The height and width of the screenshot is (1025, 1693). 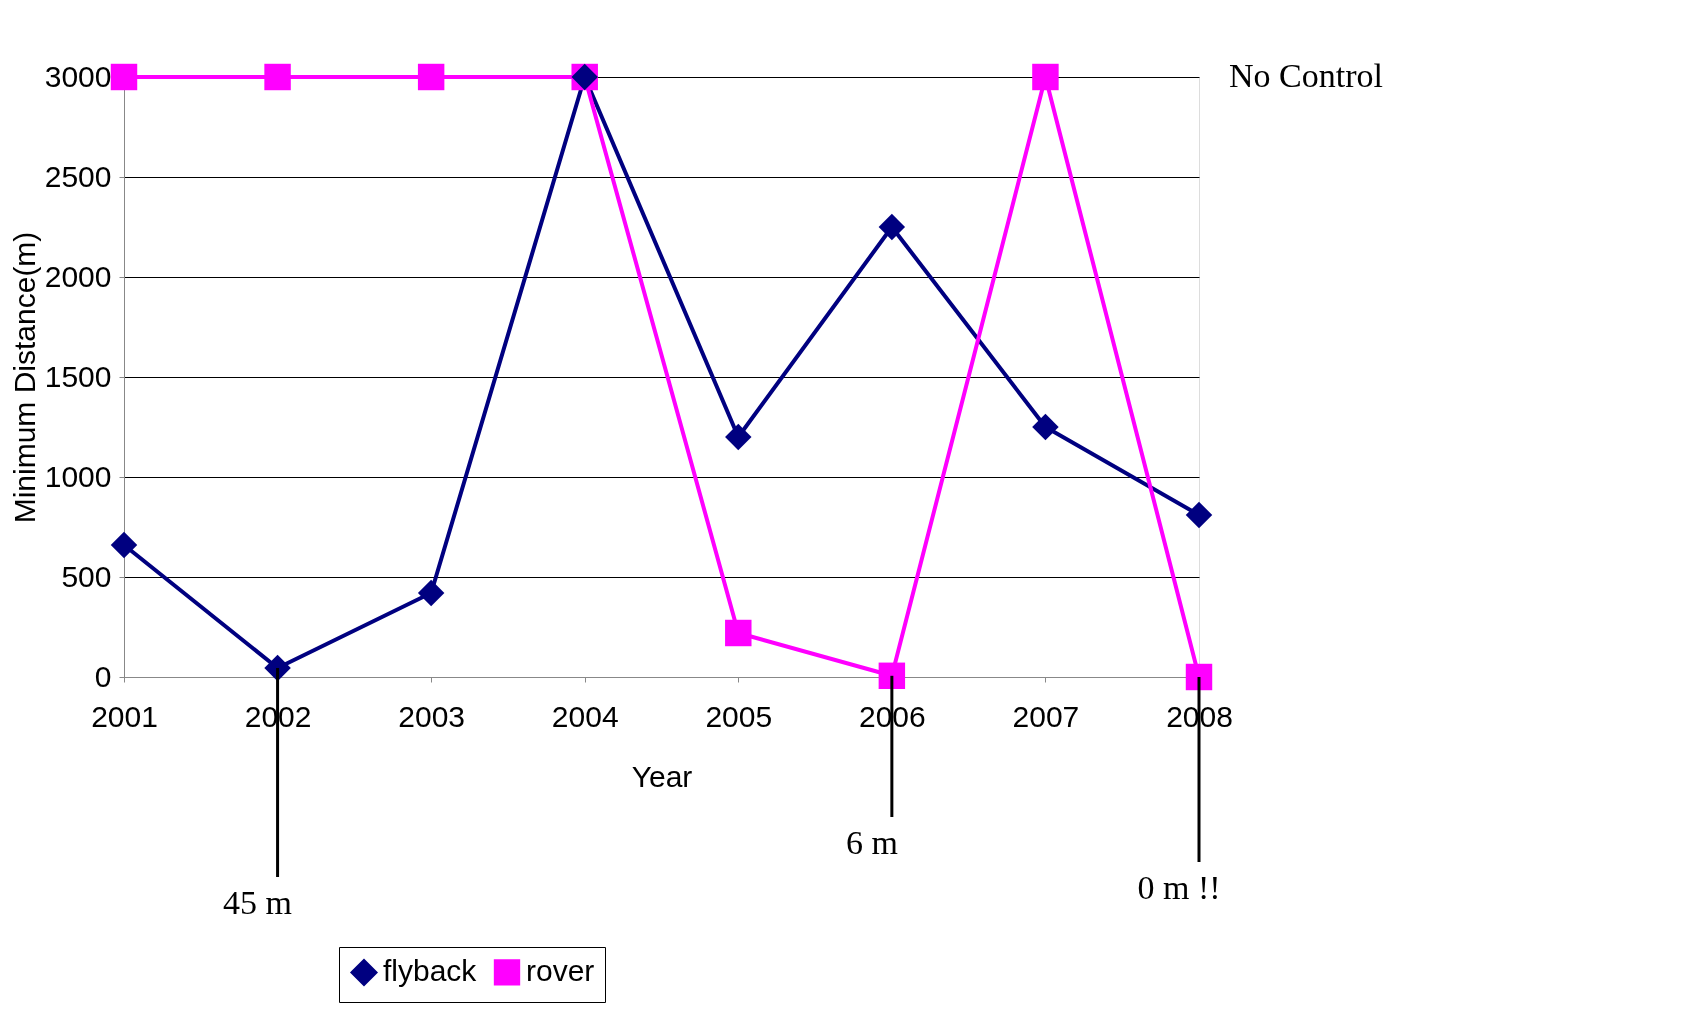 I want to click on x-tick-label: 2007, so click(x=1046, y=716).